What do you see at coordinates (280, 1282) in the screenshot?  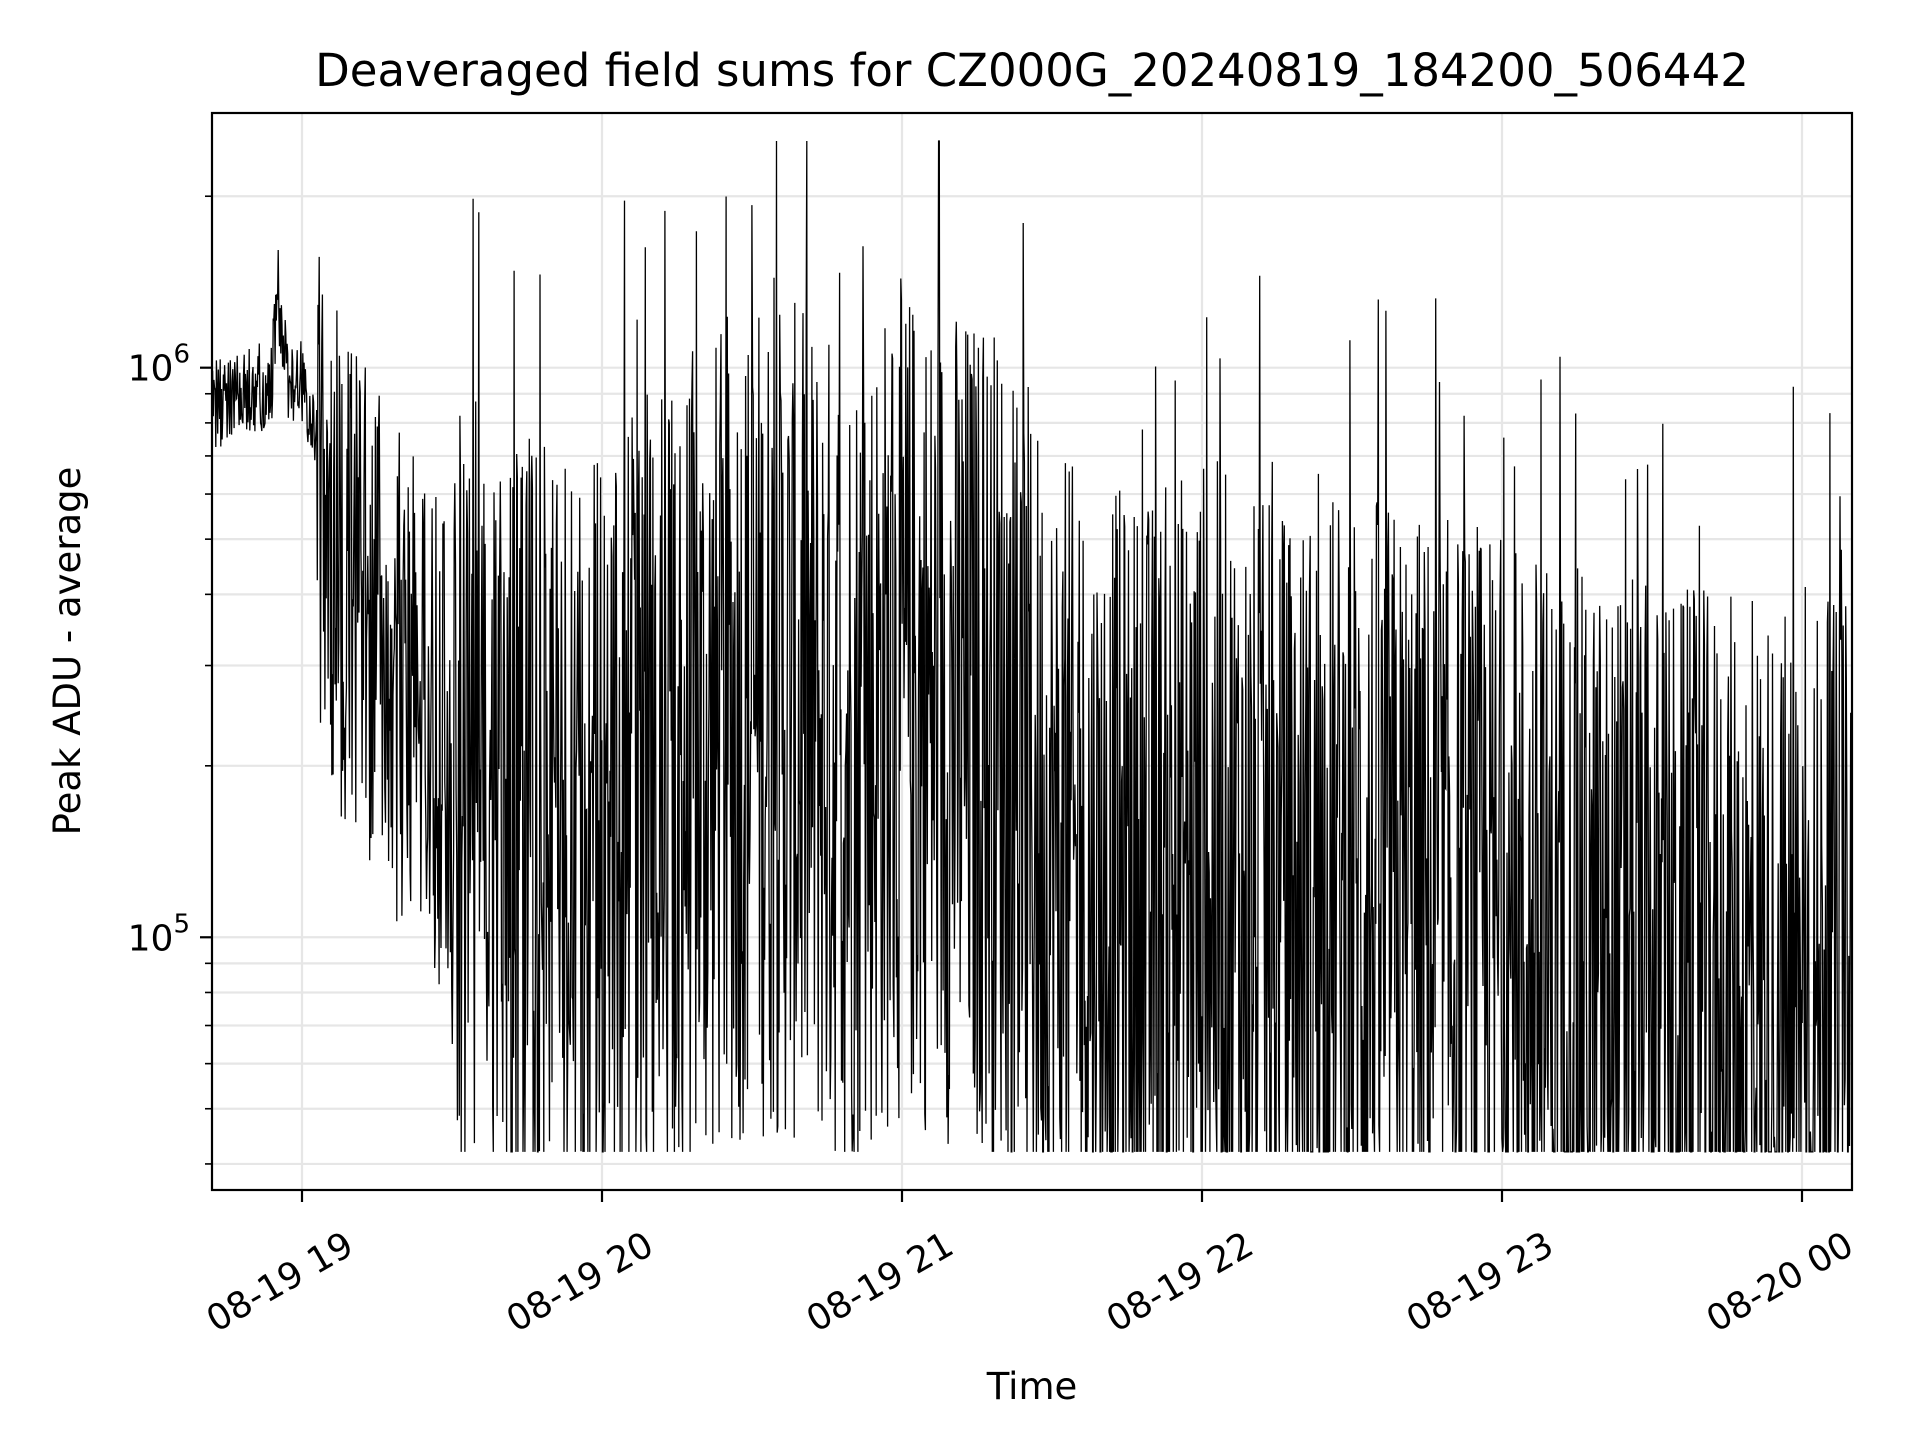 I see `x-tick-label: 08-19 19` at bounding box center [280, 1282].